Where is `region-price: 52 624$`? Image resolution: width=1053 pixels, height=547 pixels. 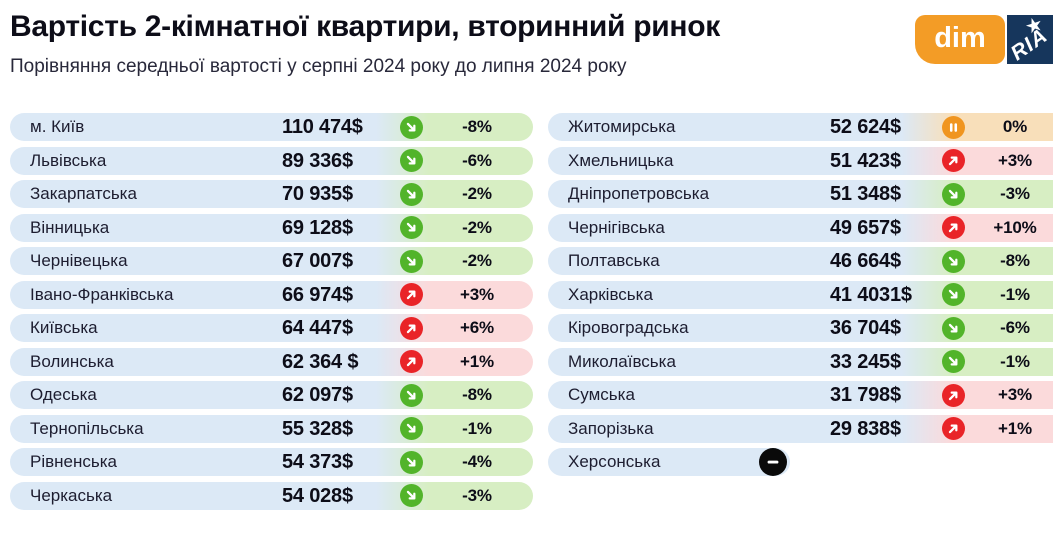
region-price: 52 624$ is located at coordinates (865, 127).